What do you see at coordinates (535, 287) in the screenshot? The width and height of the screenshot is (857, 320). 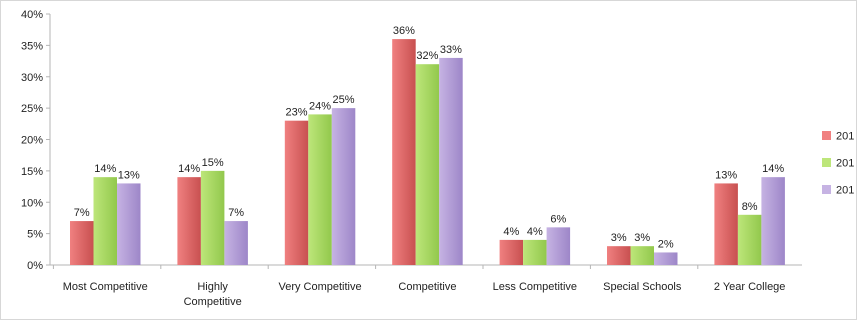 I see `x-category-label: Less Competitive` at bounding box center [535, 287].